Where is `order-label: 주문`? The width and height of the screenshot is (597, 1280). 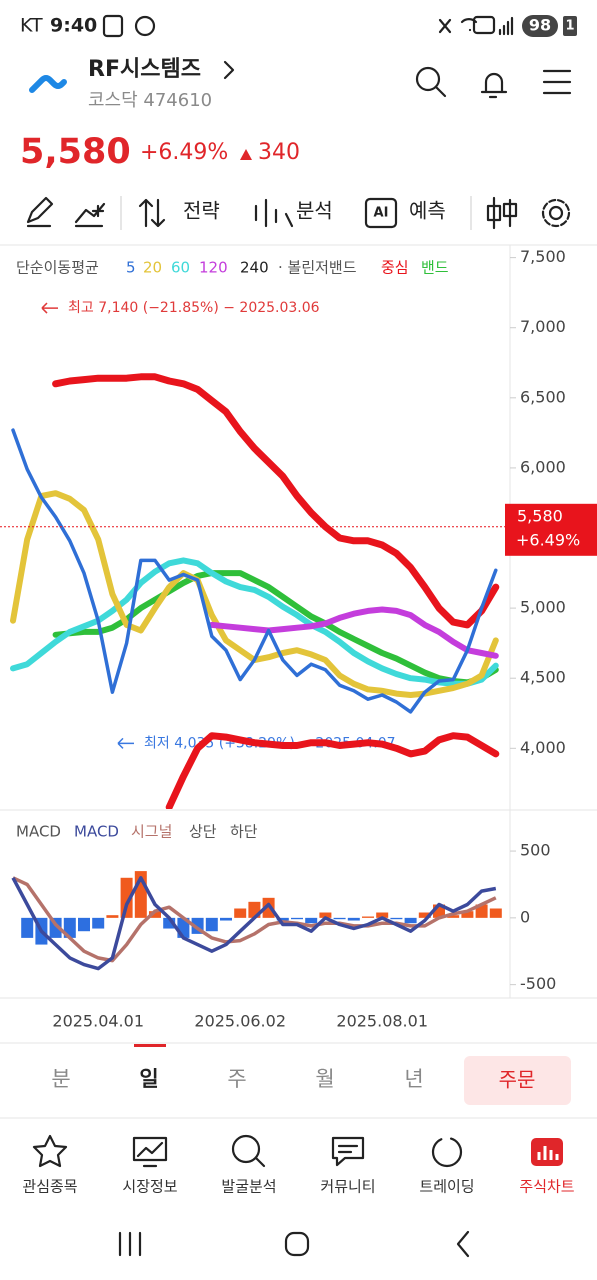
order-label: 주문 is located at coordinates (517, 1080).